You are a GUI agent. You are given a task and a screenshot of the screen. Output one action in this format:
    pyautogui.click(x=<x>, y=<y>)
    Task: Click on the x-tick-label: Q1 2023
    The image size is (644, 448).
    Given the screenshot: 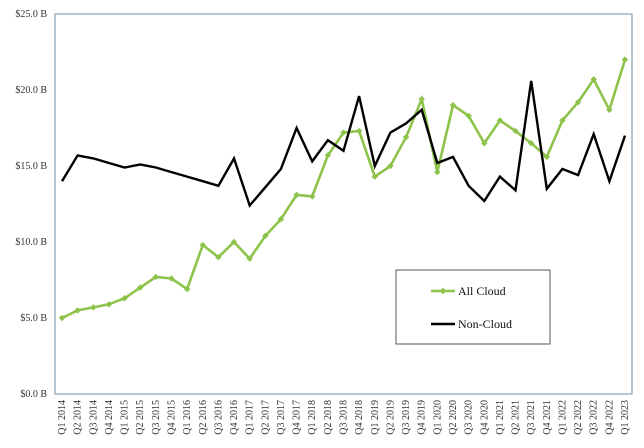 What is the action you would take?
    pyautogui.click(x=625, y=417)
    